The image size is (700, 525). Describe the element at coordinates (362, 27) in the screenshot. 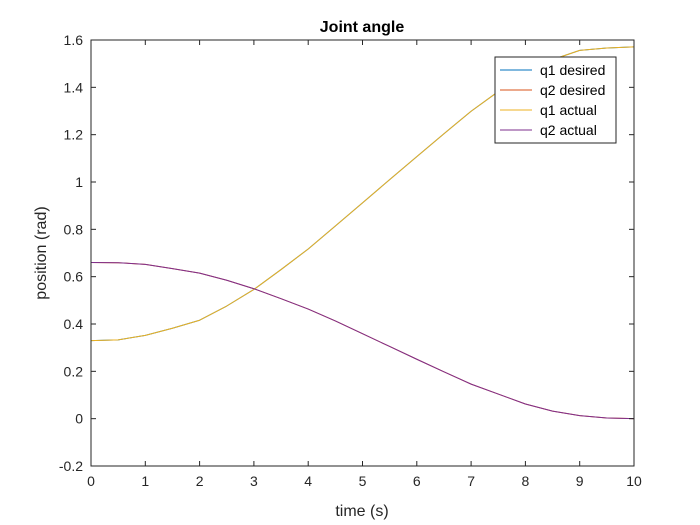

I see `chart-title: Joint angle` at that location.